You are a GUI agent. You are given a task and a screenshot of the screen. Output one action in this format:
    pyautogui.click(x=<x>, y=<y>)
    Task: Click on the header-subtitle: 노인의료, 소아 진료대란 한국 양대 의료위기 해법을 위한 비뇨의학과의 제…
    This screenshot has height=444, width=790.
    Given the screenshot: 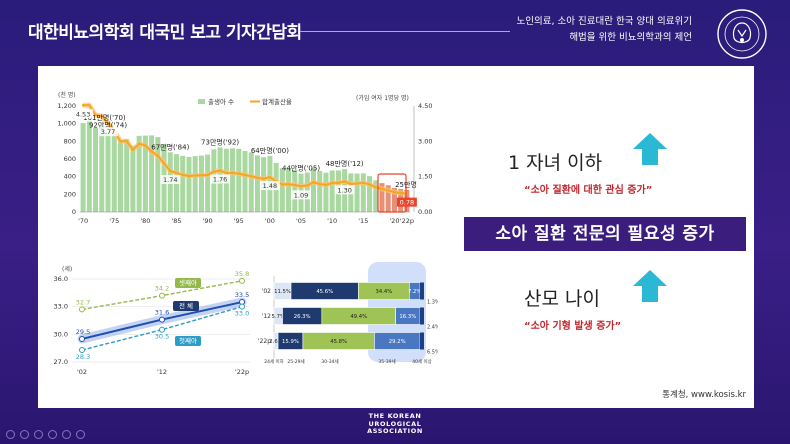 What is the action you would take?
    pyautogui.click(x=592, y=30)
    